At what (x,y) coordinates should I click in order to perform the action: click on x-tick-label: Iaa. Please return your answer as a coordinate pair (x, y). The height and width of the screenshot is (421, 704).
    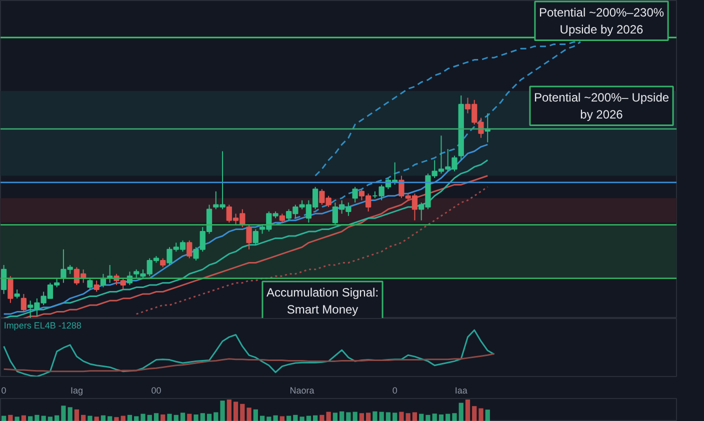
    Looking at the image, I should click on (461, 391).